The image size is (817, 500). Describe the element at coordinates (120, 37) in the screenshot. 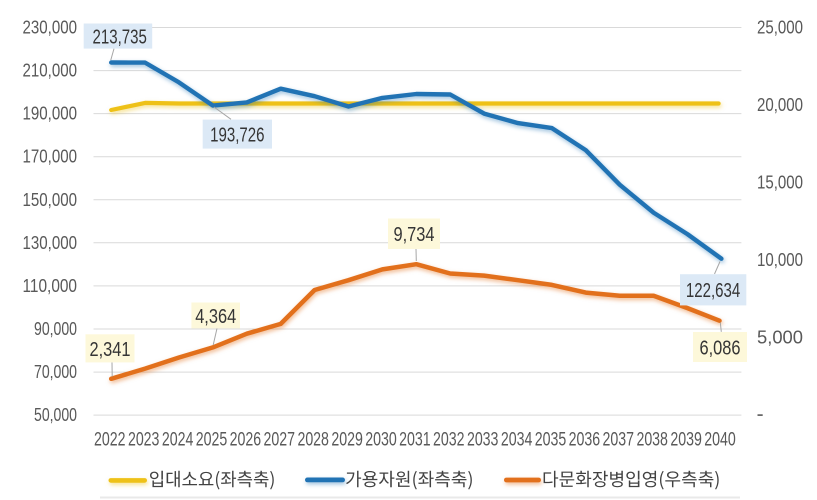

I see `svg-text: 213,735` at that location.